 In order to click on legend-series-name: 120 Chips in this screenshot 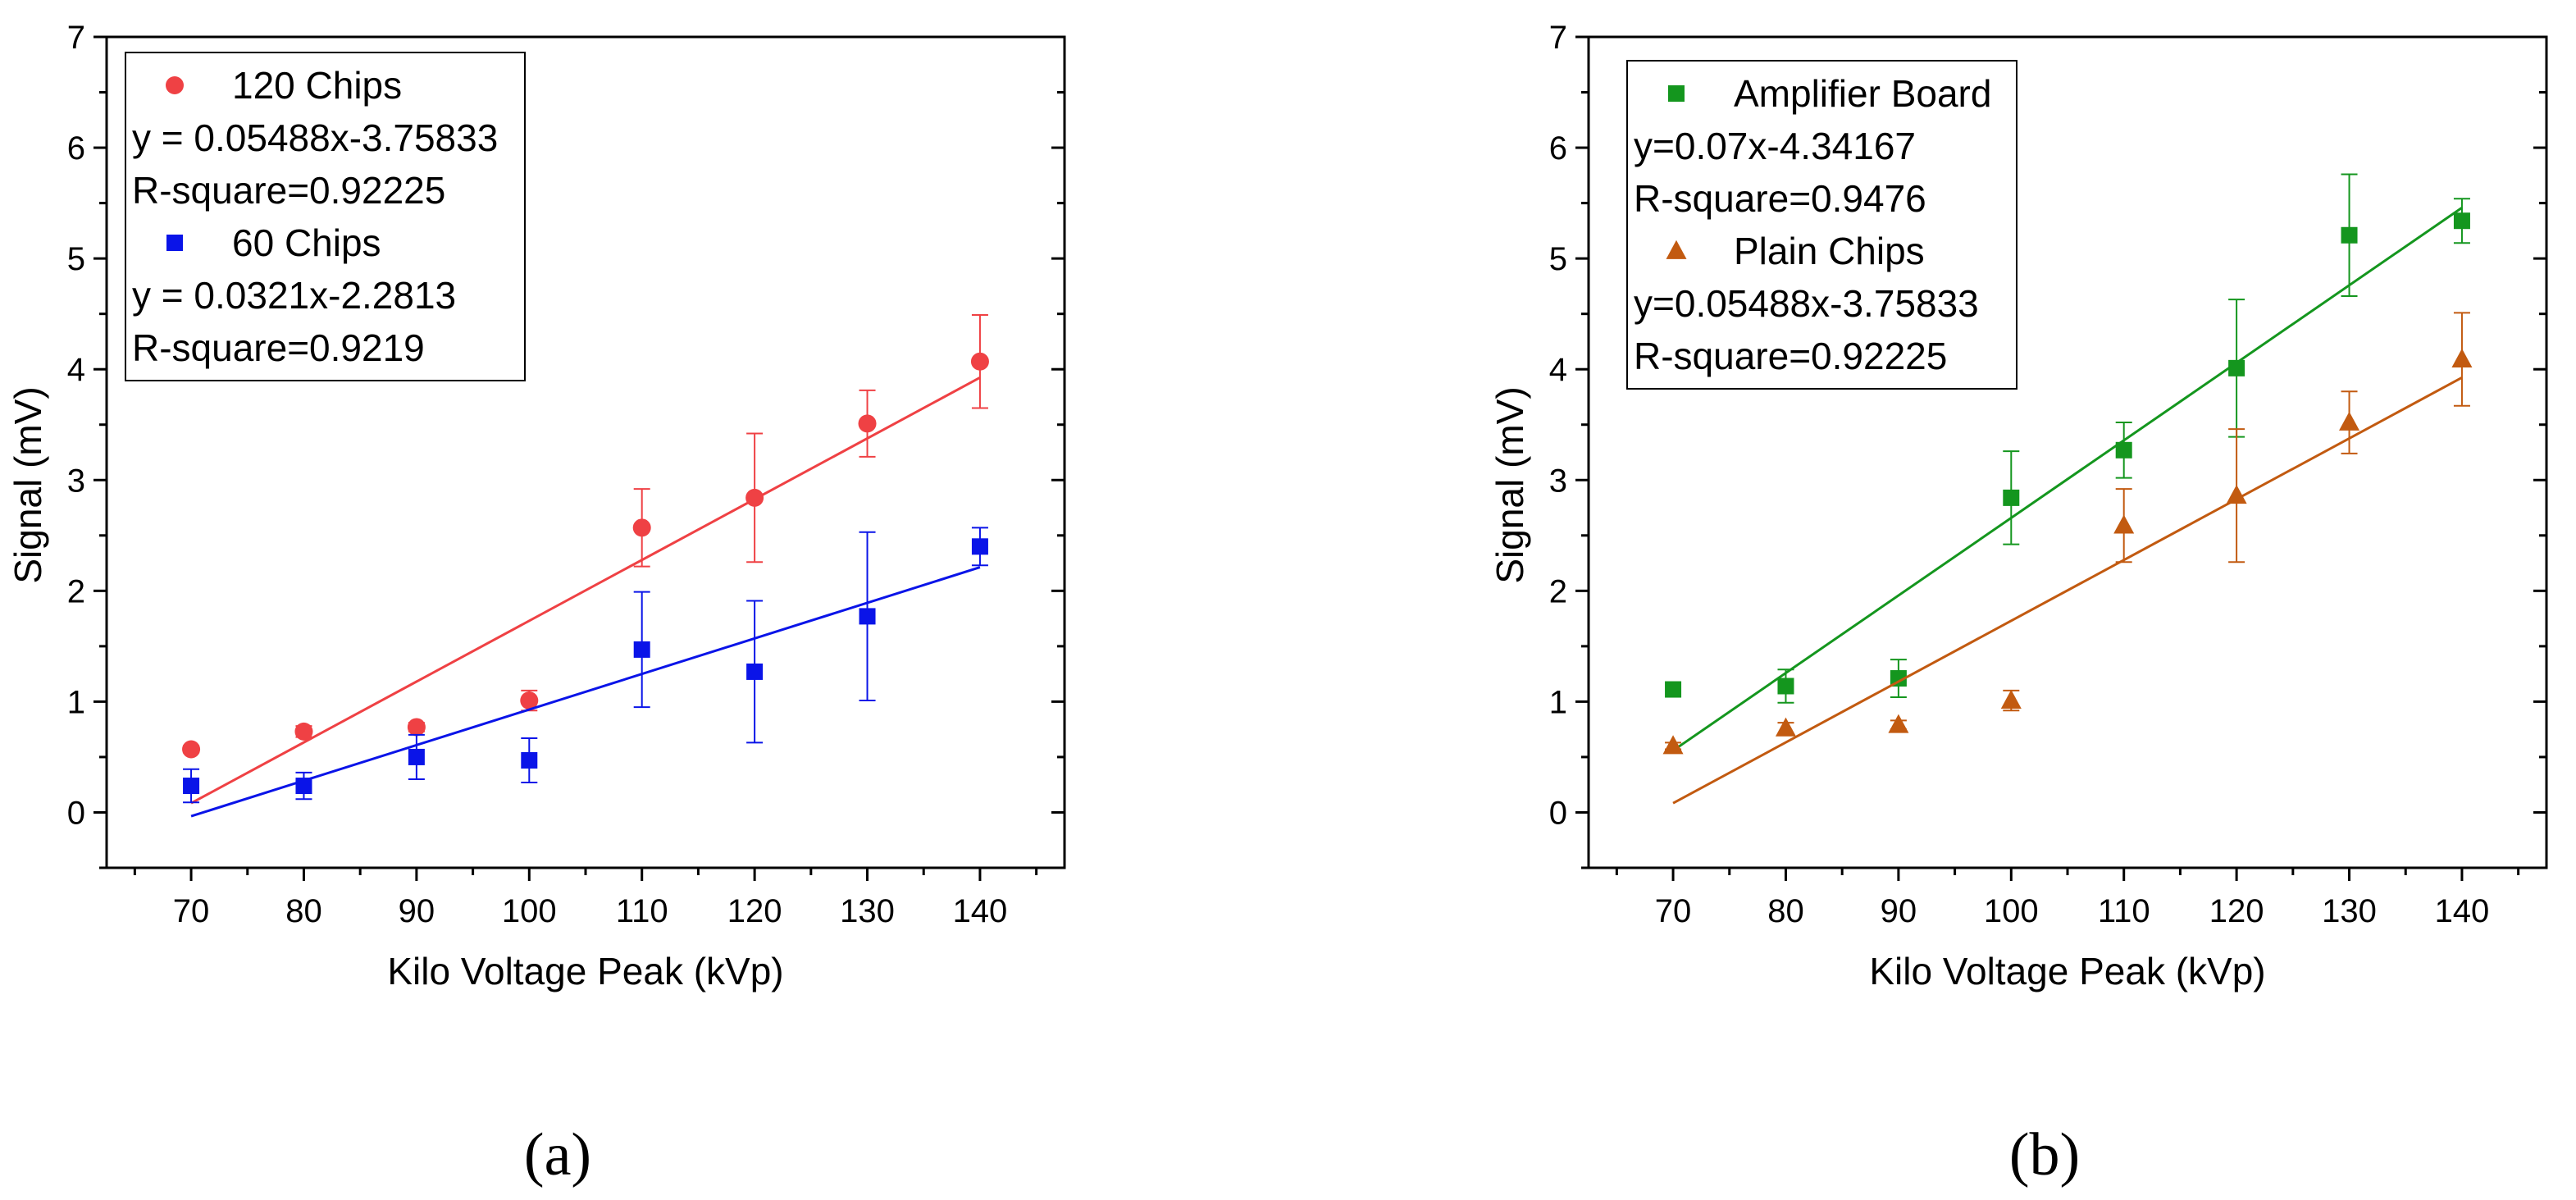, I will do `click(317, 86)`.